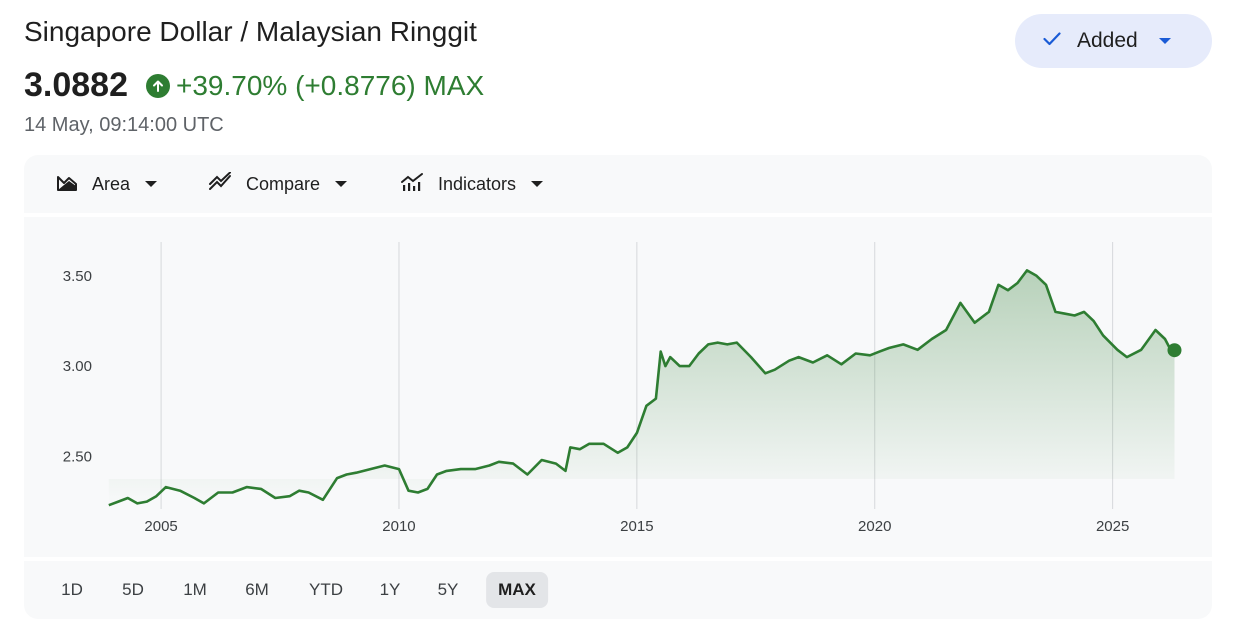 This screenshot has width=1234, height=638. What do you see at coordinates (111, 183) in the screenshot?
I see `area-label: Area` at bounding box center [111, 183].